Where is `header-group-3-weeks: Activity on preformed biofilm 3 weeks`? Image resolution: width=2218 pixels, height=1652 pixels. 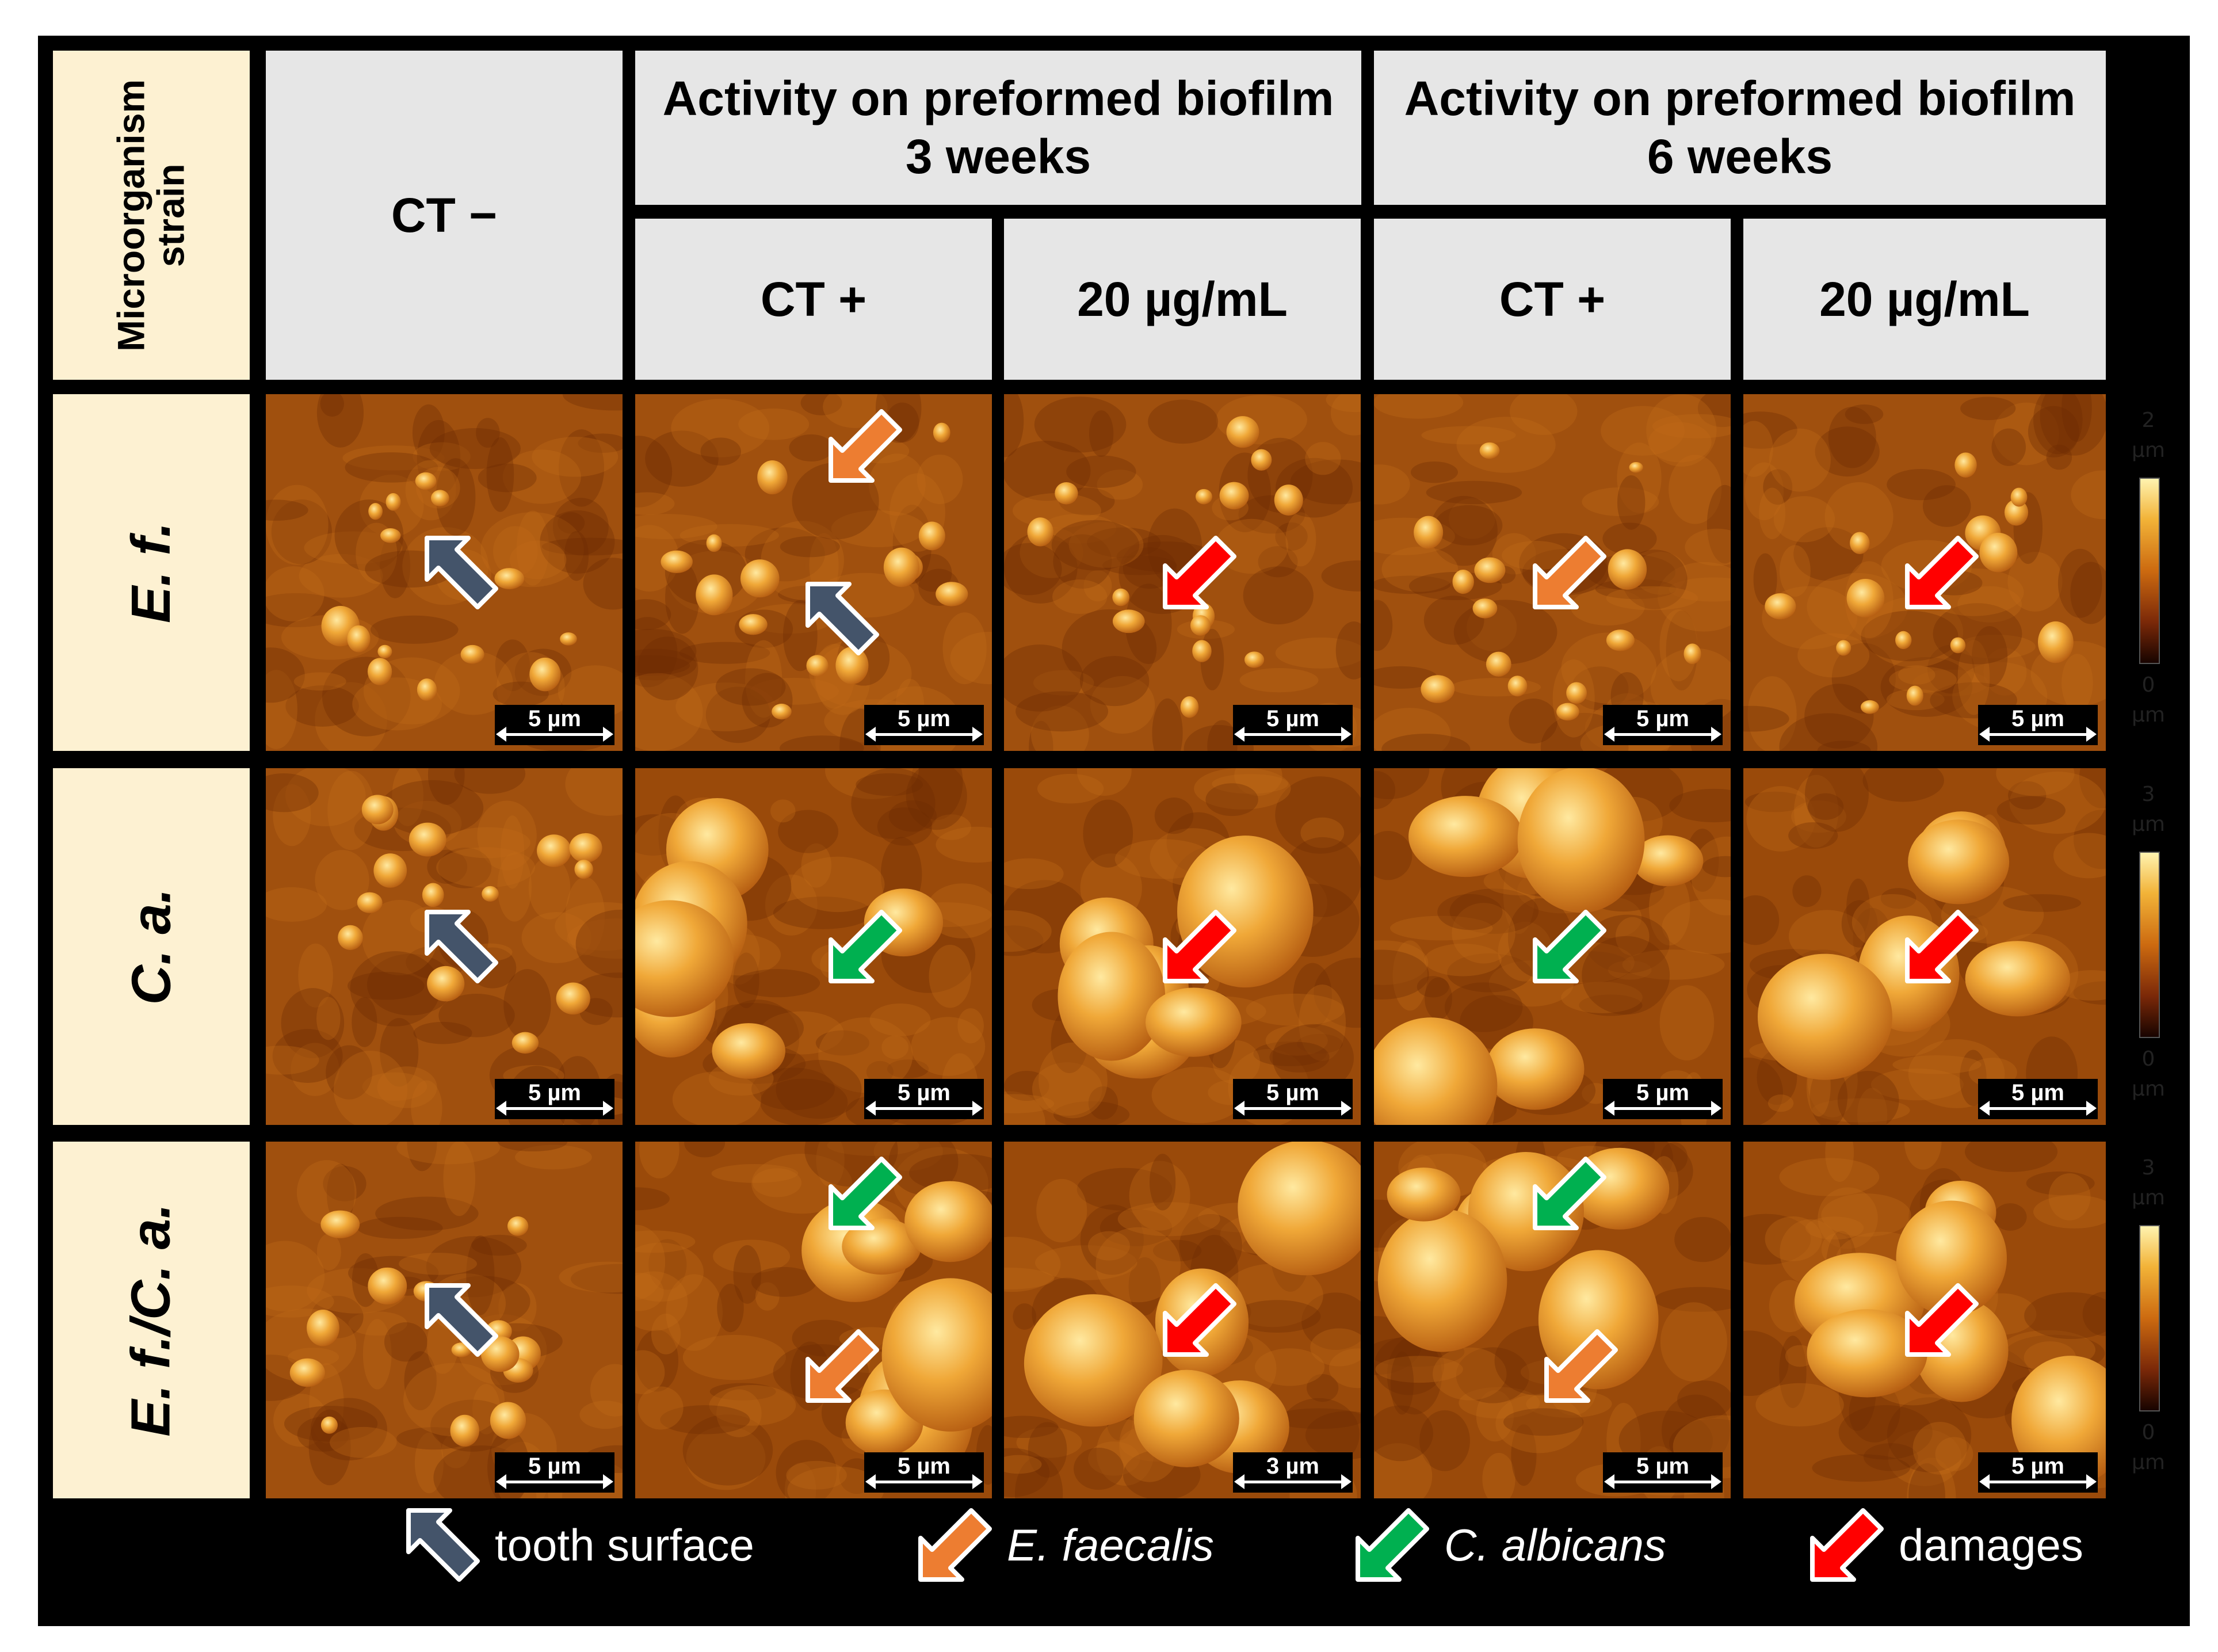
header-group-3-weeks: Activity on preformed biofilm 3 weeks is located at coordinates (998, 128).